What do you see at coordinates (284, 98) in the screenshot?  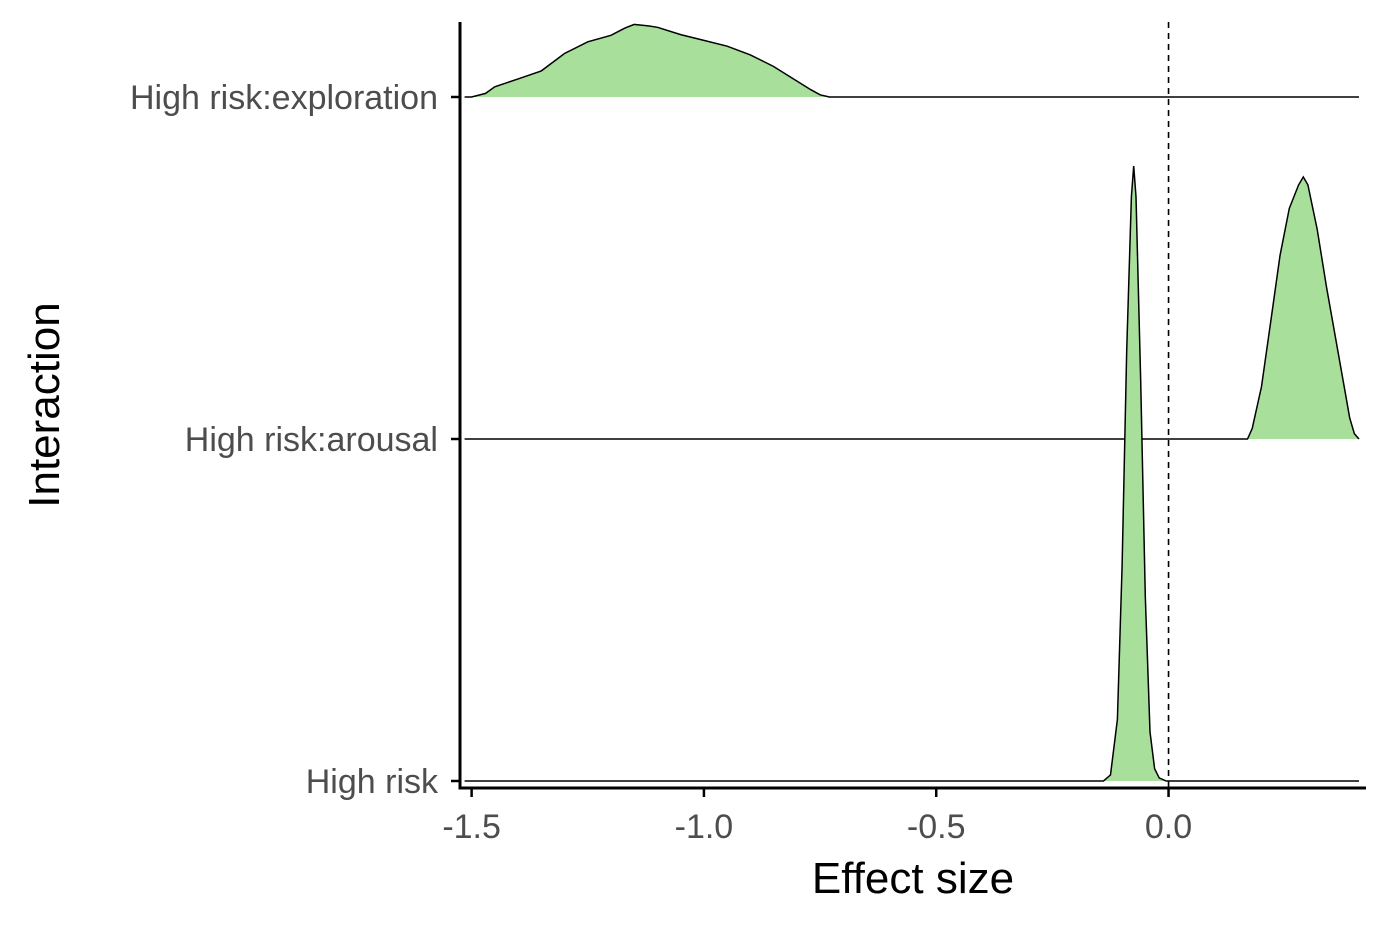 I see `y-tick-label: High risk:exploration` at bounding box center [284, 98].